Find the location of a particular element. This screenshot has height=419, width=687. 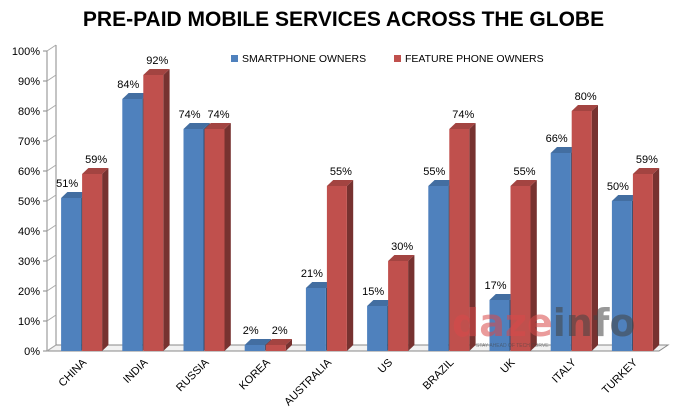

category-label-india: INDIA is located at coordinates (136, 371).